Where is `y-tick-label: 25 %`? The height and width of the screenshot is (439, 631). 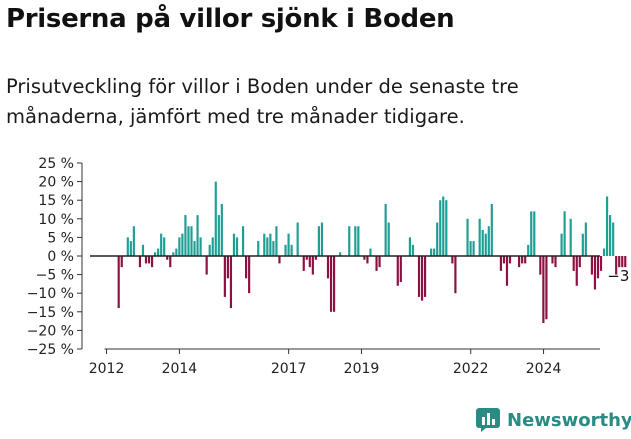 y-tick-label: 25 % is located at coordinates (56, 164).